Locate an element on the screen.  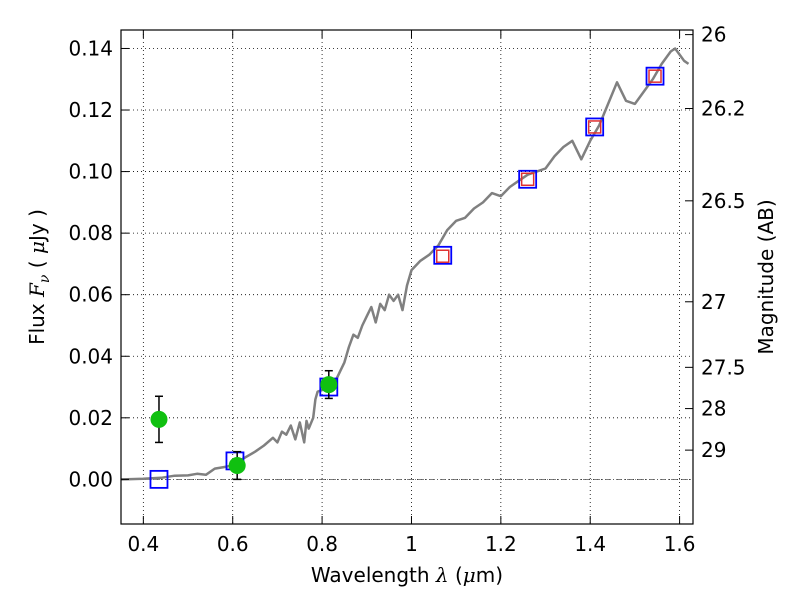
x-tick-label: 0.4 is located at coordinates (143, 544).